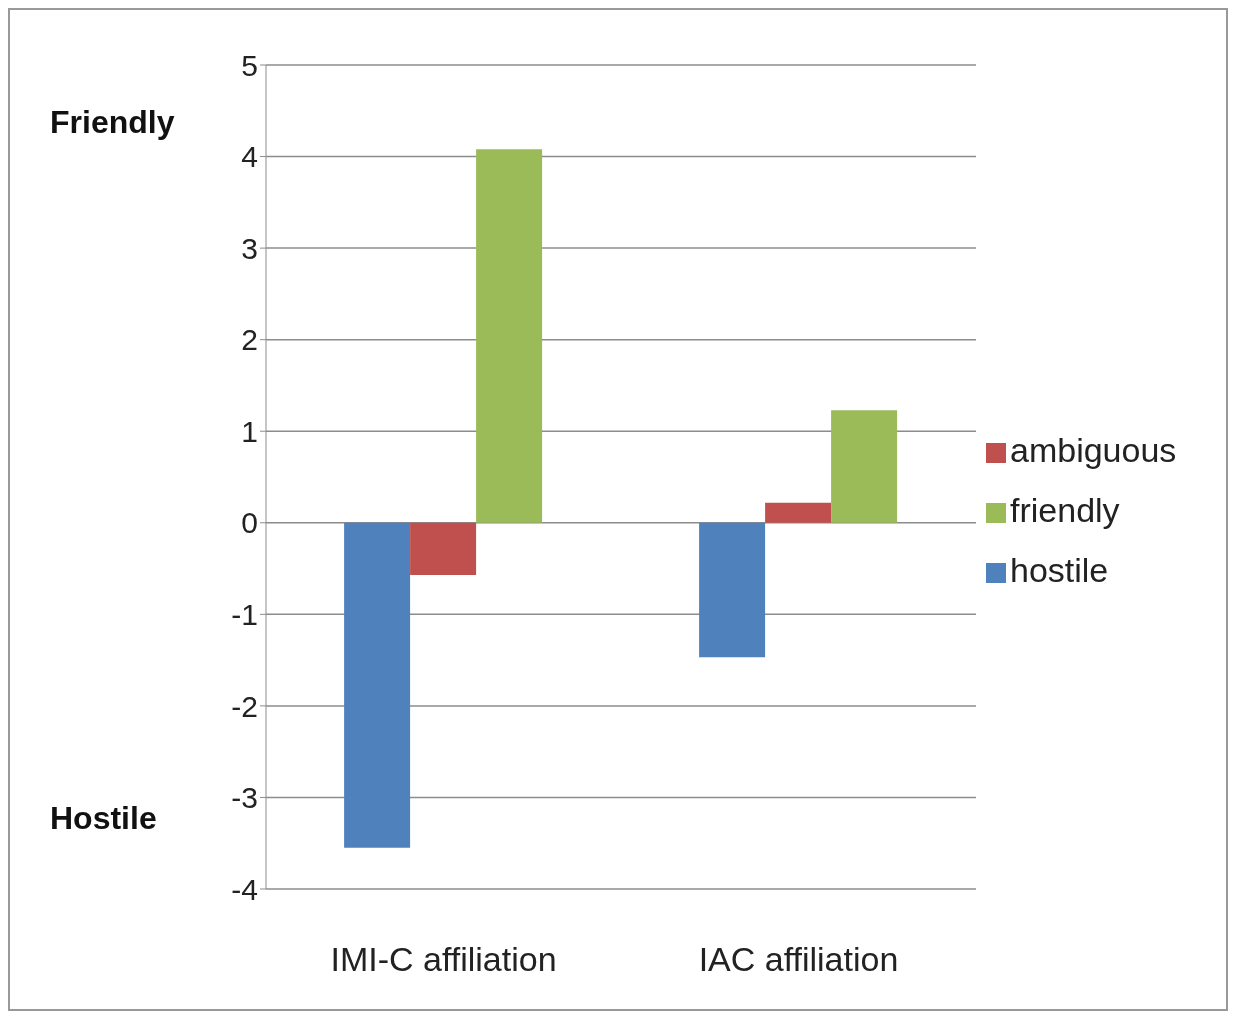 The width and height of the screenshot is (1238, 1021). I want to click on y-tick-label: -2, so click(244, 706).